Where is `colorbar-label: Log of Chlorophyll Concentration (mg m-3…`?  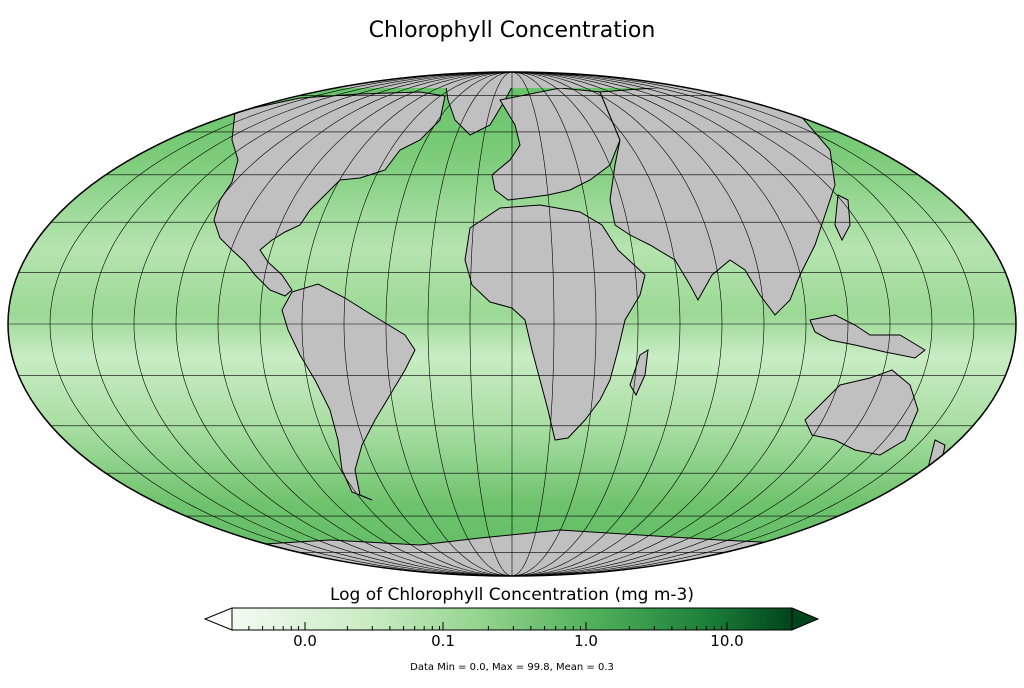 colorbar-label: Log of Chlorophyll Concentration (mg m-3… is located at coordinates (511, 595).